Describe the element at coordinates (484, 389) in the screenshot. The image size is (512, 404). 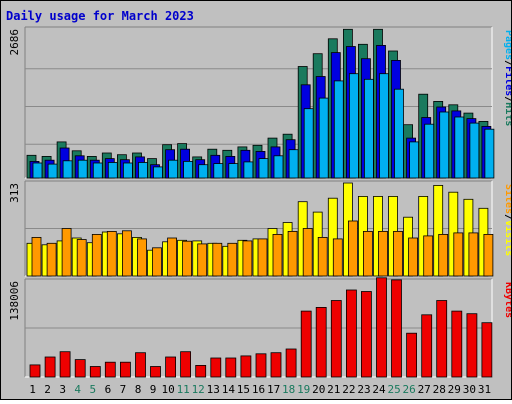
I see `x-tick-31: 31` at that location.